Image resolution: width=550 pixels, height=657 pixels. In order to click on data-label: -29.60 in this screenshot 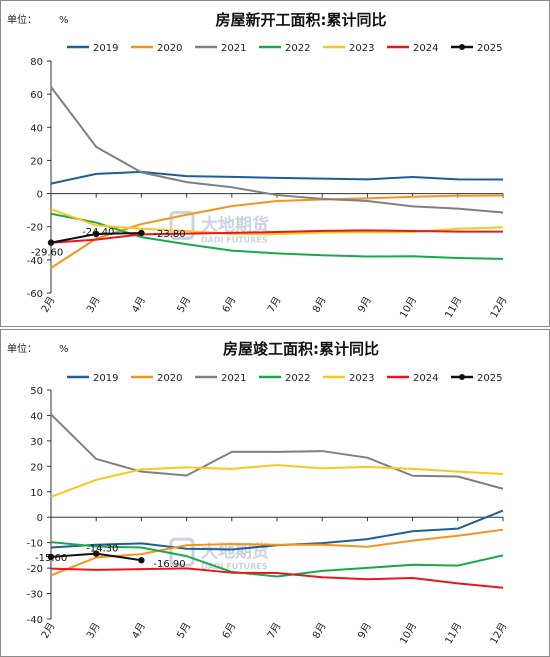, I will do `click(47, 253)`.